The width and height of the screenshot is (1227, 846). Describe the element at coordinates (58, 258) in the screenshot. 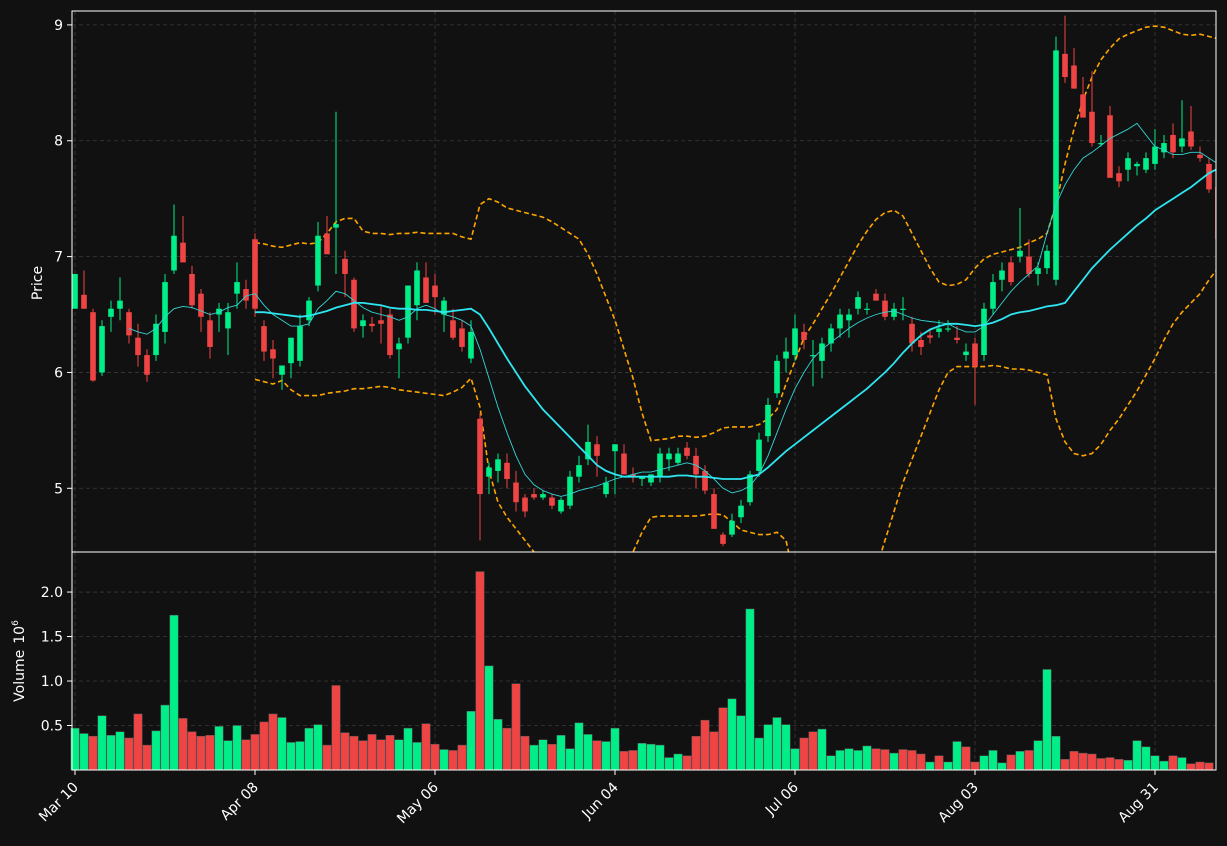

I see `price-y-tick-label: 7` at that location.